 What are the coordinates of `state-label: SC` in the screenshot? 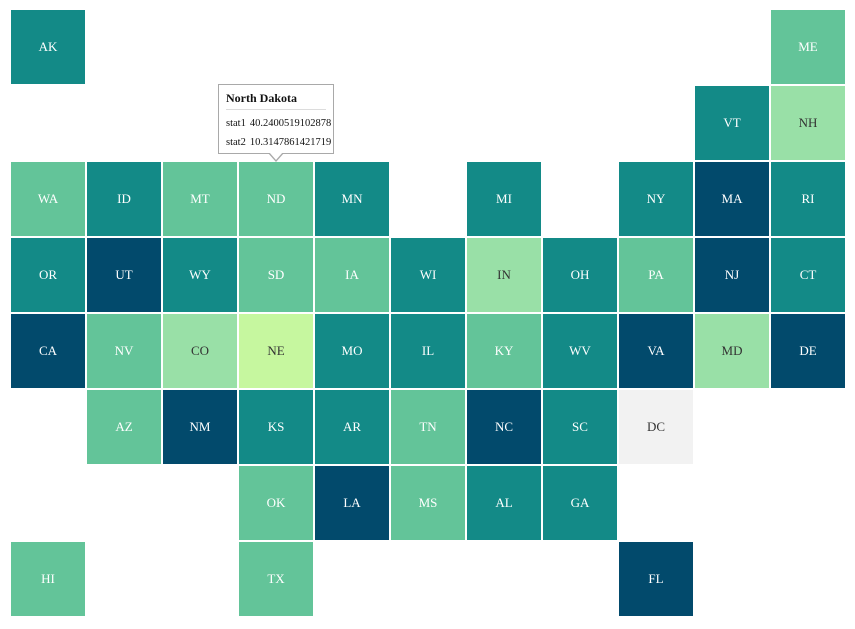 It's located at (580, 426).